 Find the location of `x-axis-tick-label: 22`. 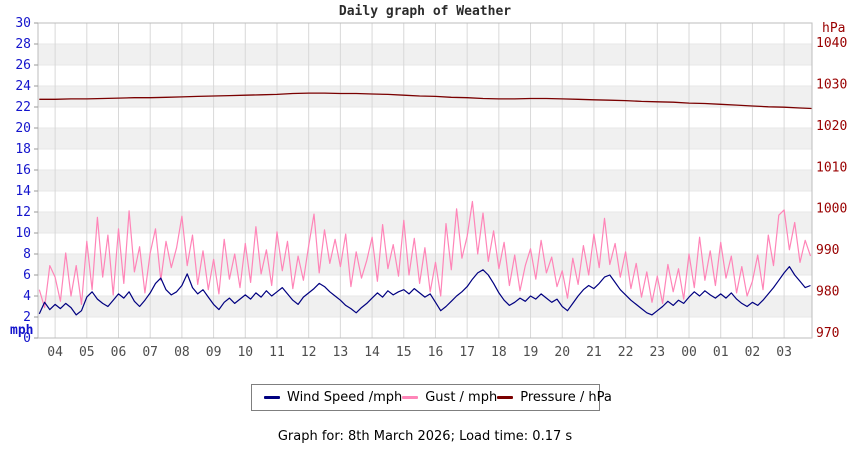

x-axis-tick-label: 22 is located at coordinates (626, 352).